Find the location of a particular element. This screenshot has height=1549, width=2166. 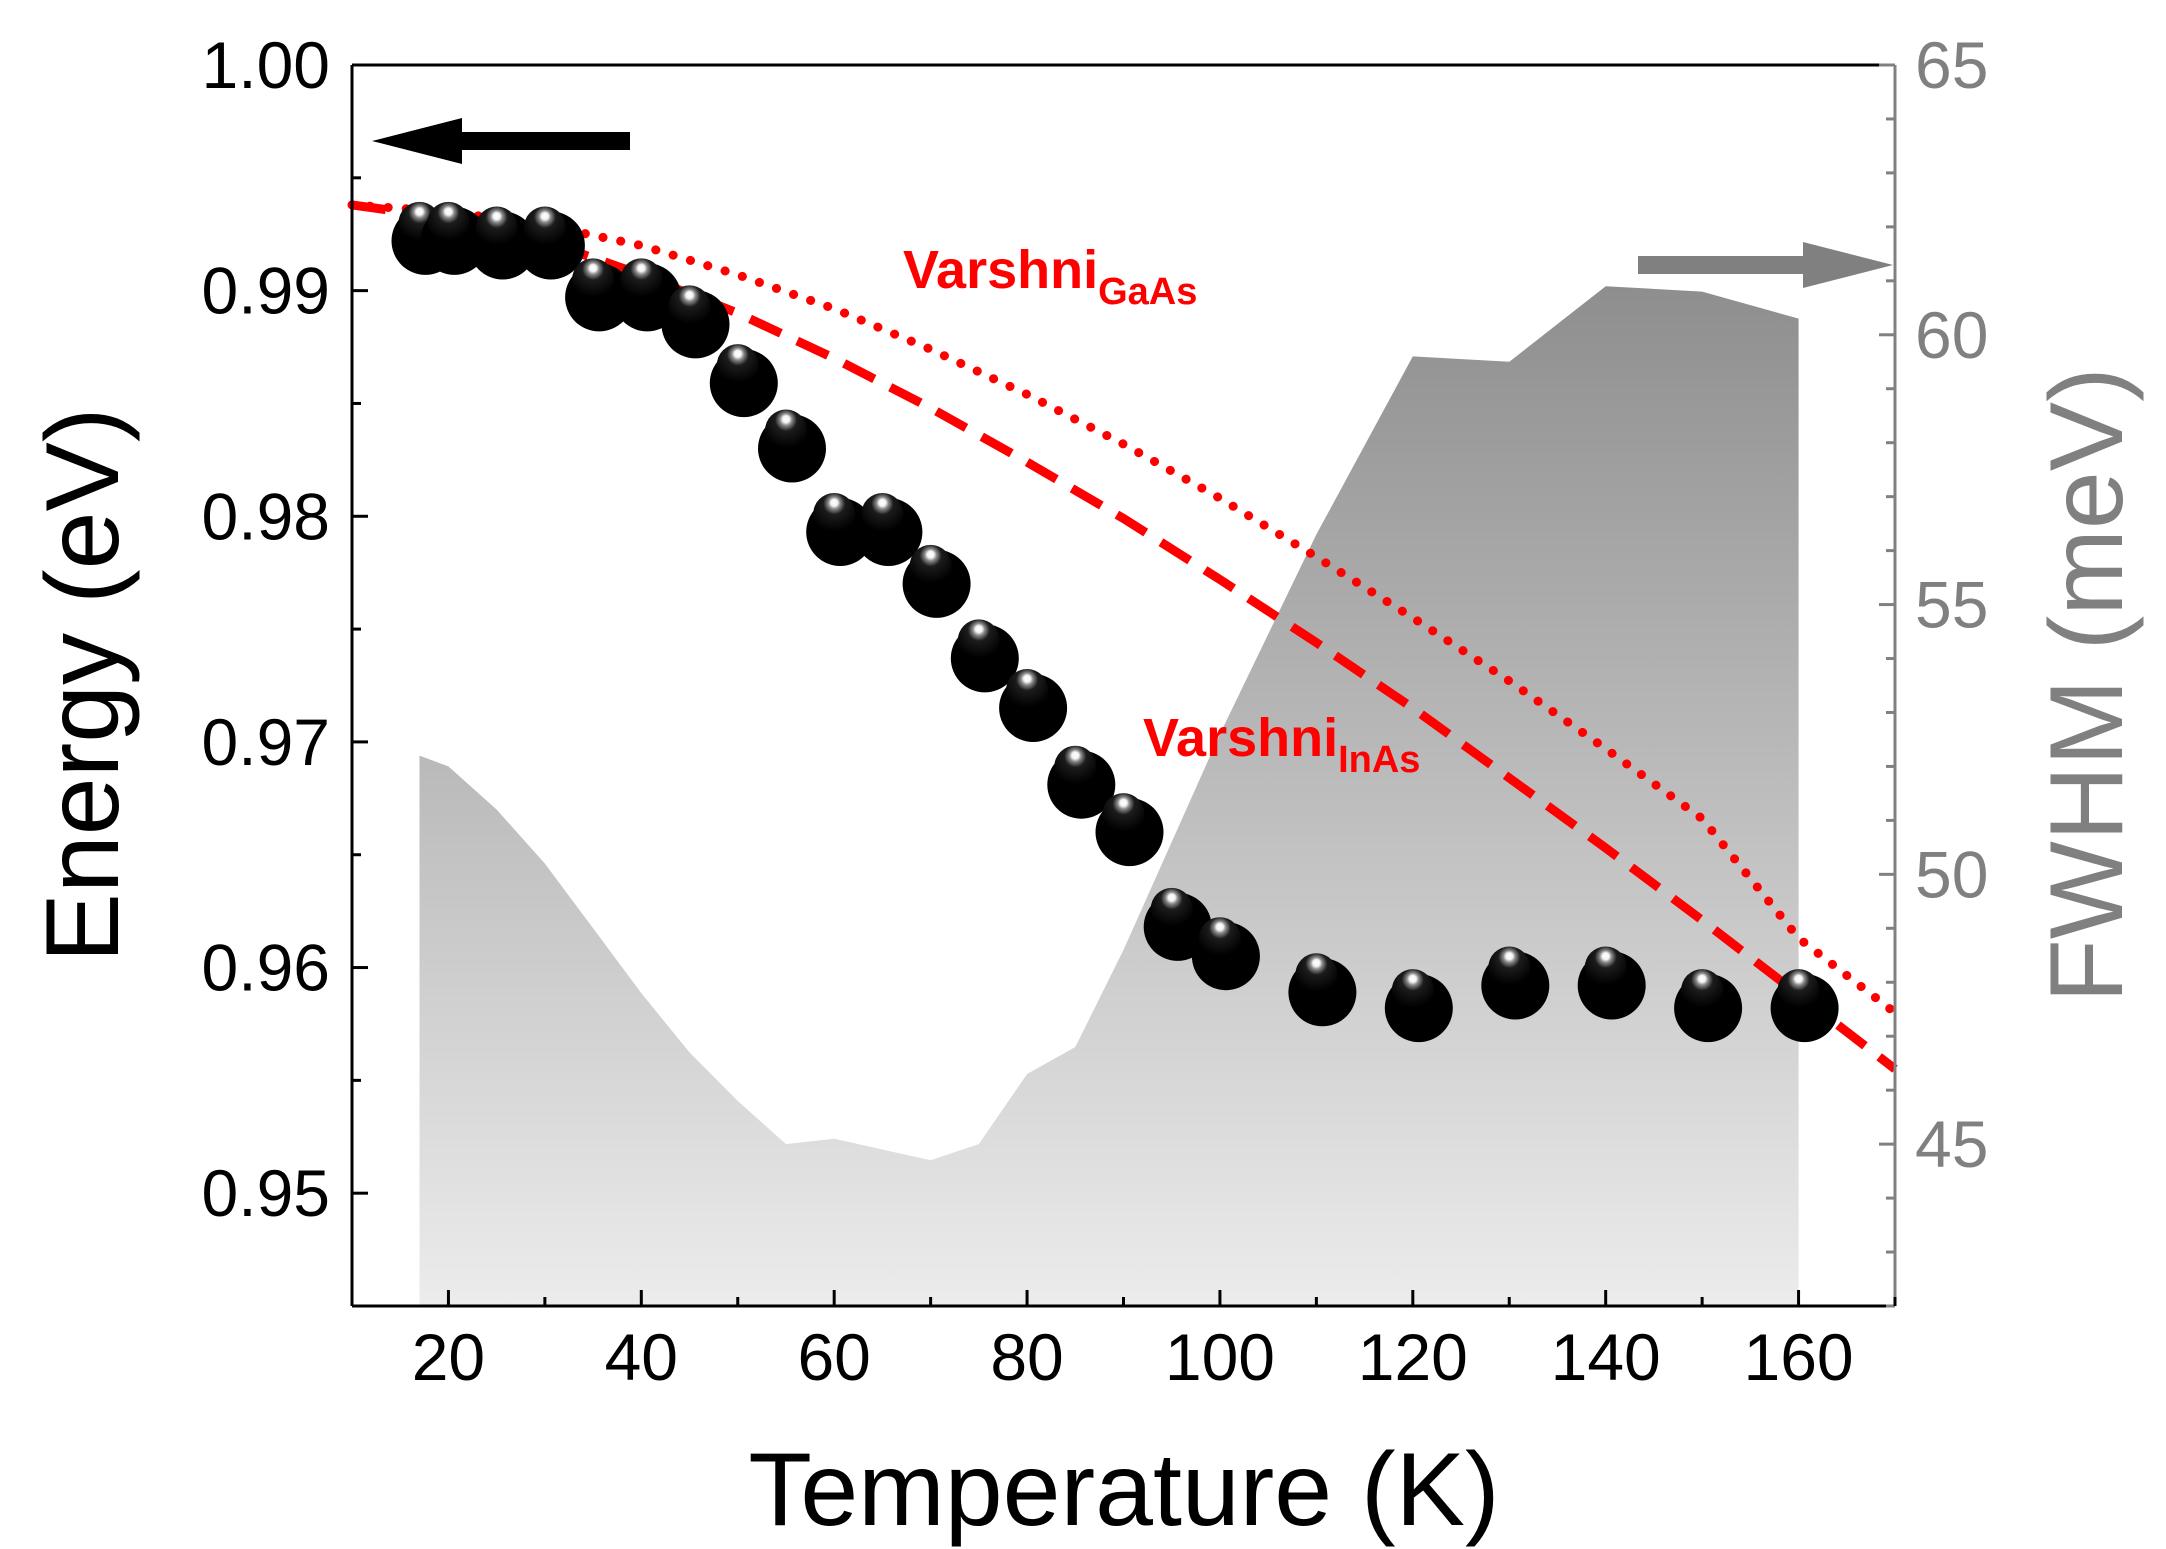

x-tick-label: 40 is located at coordinates (641, 1357).